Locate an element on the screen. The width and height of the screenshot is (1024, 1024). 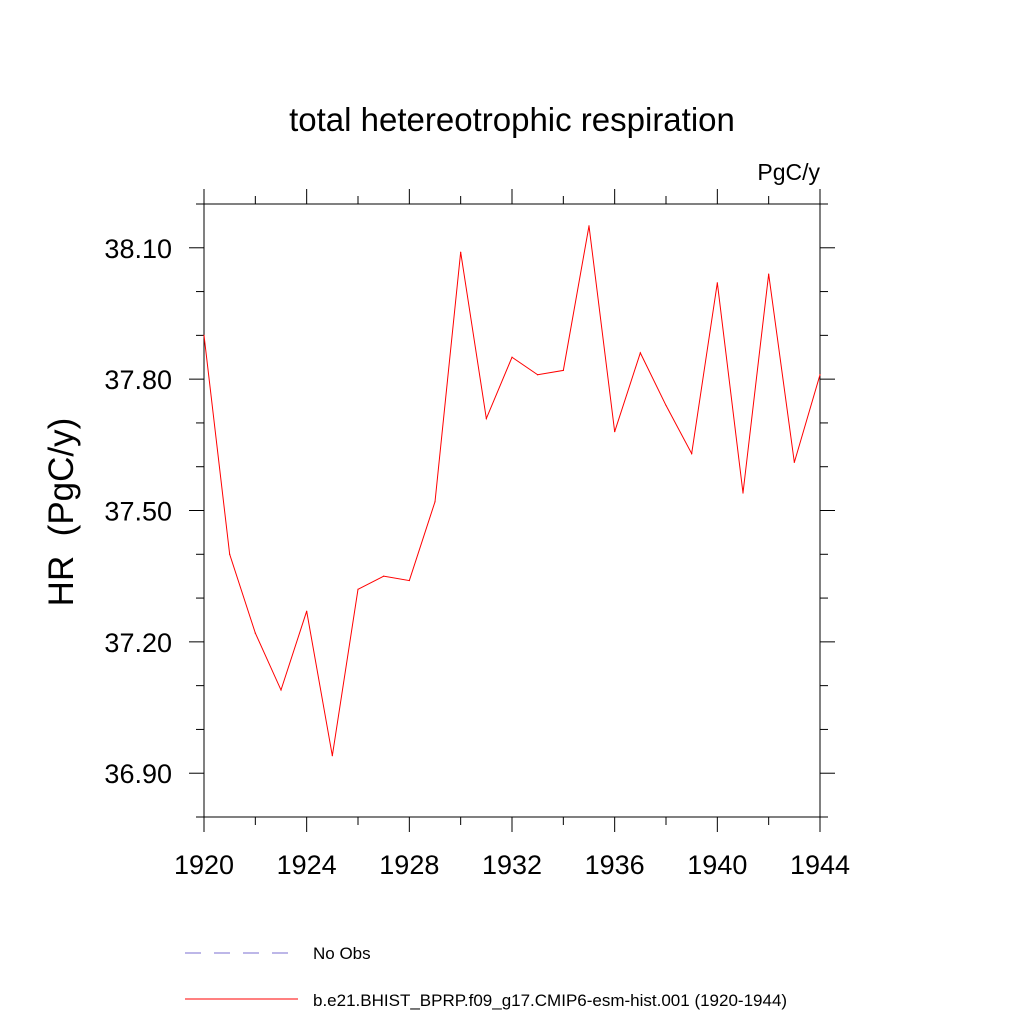
legend-label-no-obs: No Obs is located at coordinates (342, 953).